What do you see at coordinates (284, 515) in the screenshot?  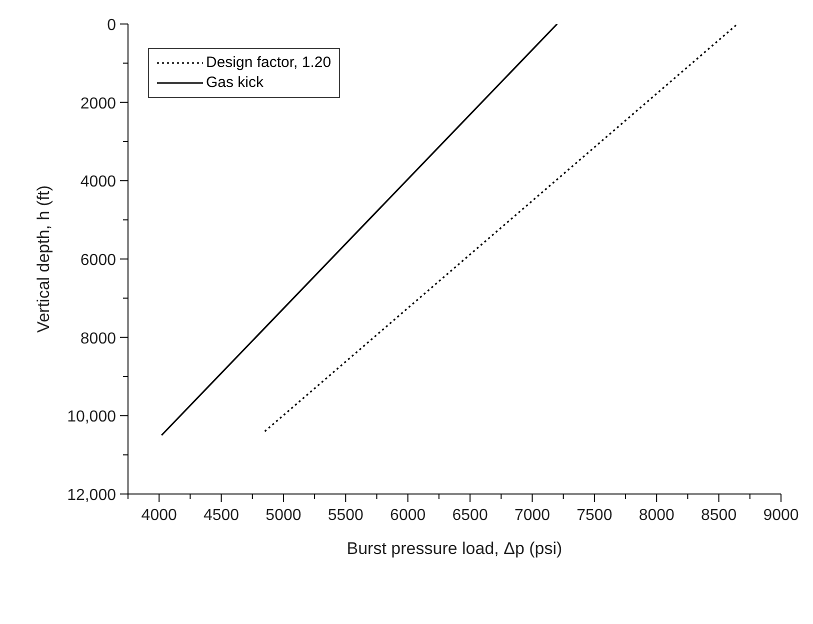 I see `x-tick-label: 5000` at bounding box center [284, 515].